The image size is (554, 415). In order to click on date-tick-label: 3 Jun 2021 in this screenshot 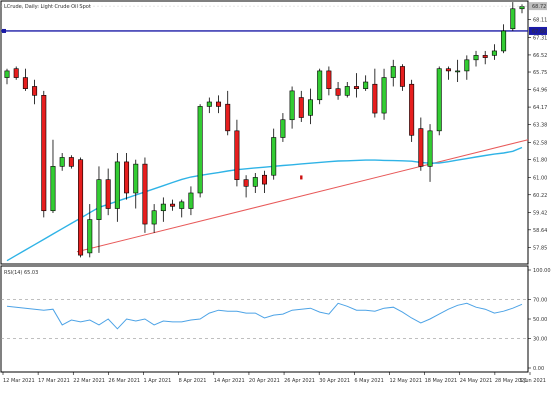, I will do `click(532, 381)`.